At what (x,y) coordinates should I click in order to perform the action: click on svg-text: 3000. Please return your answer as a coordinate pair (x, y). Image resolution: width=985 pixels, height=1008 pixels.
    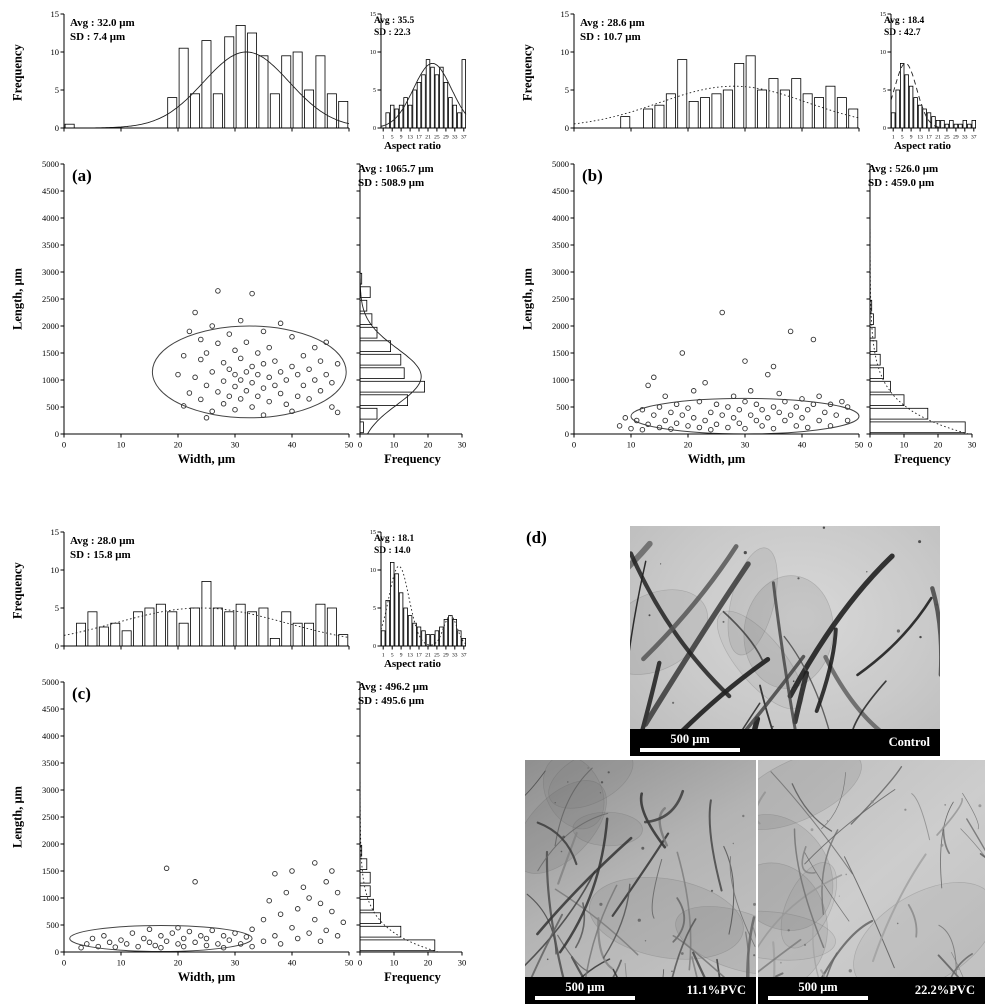
    Looking at the image, I should click on (560, 272).